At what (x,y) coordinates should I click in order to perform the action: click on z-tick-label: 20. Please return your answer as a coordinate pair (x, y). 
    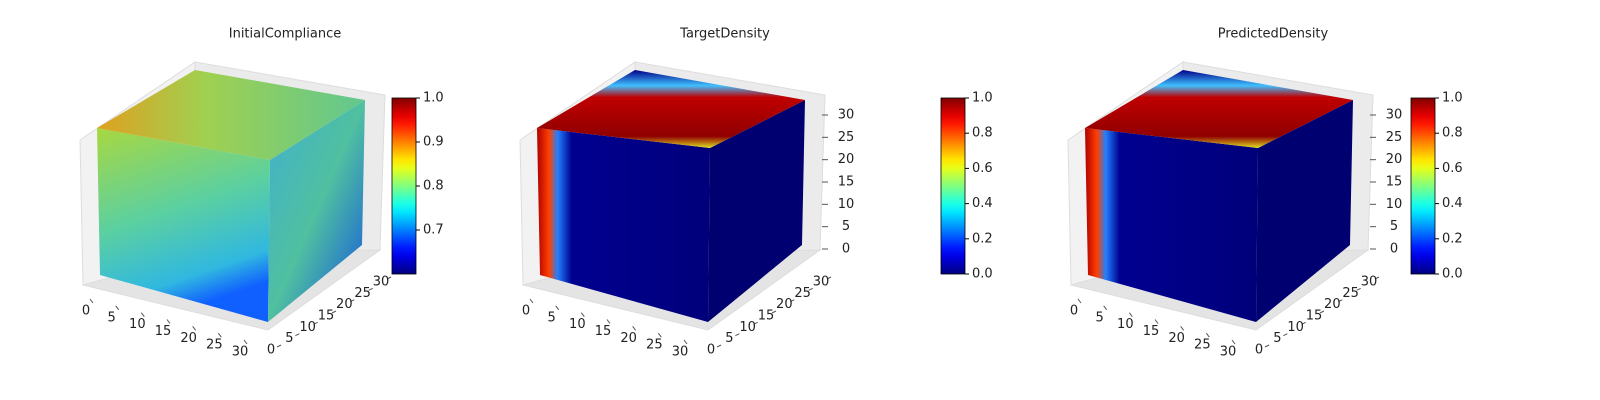
    Looking at the image, I should click on (846, 159).